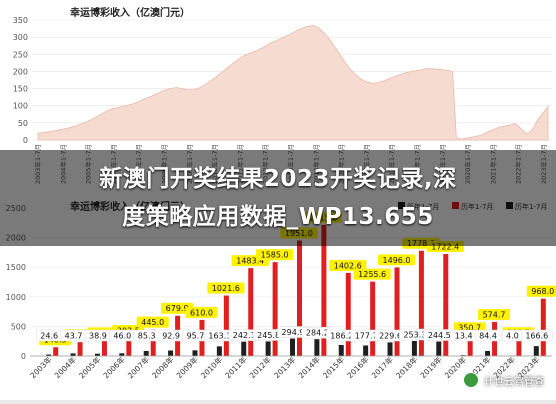  Describe the element at coordinates (278, 179) in the screenshot. I see `overlay-title-line1: 新澳门开奖结果2023开奖记录,深` at that location.